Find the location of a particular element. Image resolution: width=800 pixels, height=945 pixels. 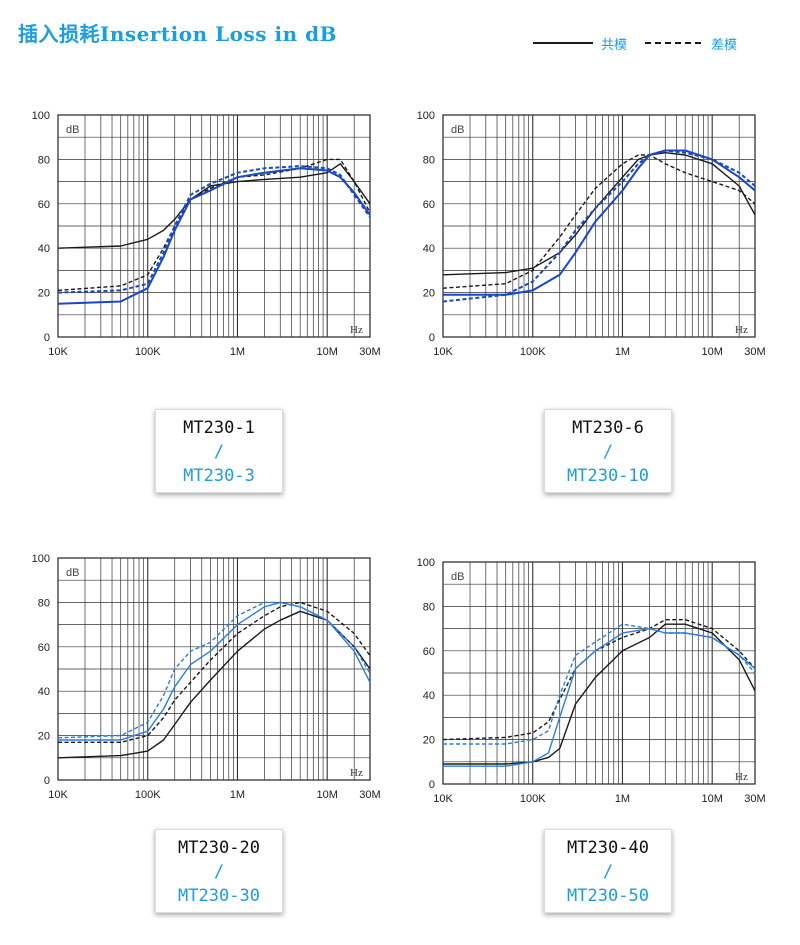

model-name-alt: MT230-50 is located at coordinates (608, 896).